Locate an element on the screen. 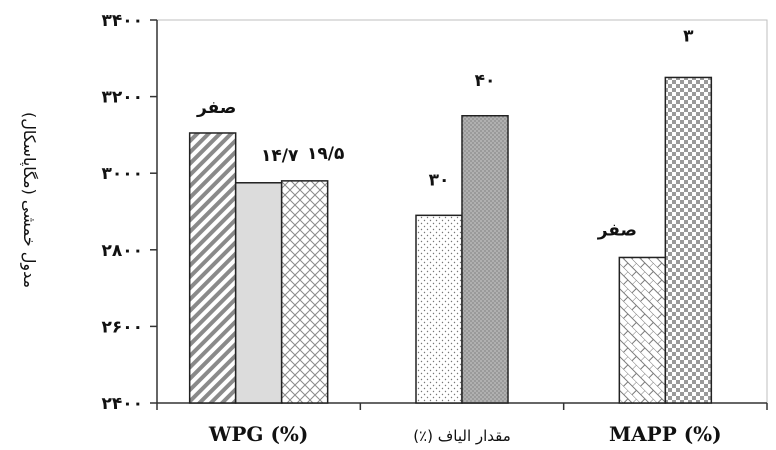  category-label: MAPP (%) is located at coordinates (665, 434).